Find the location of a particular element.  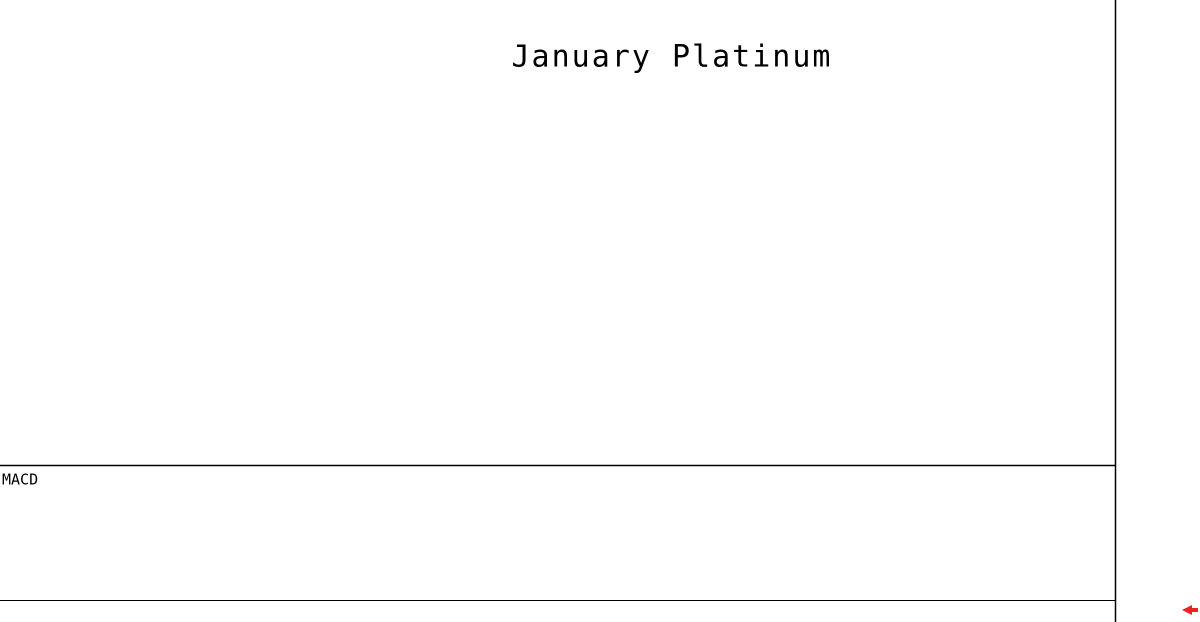

scroll-arrow is located at coordinates (1190, 610).